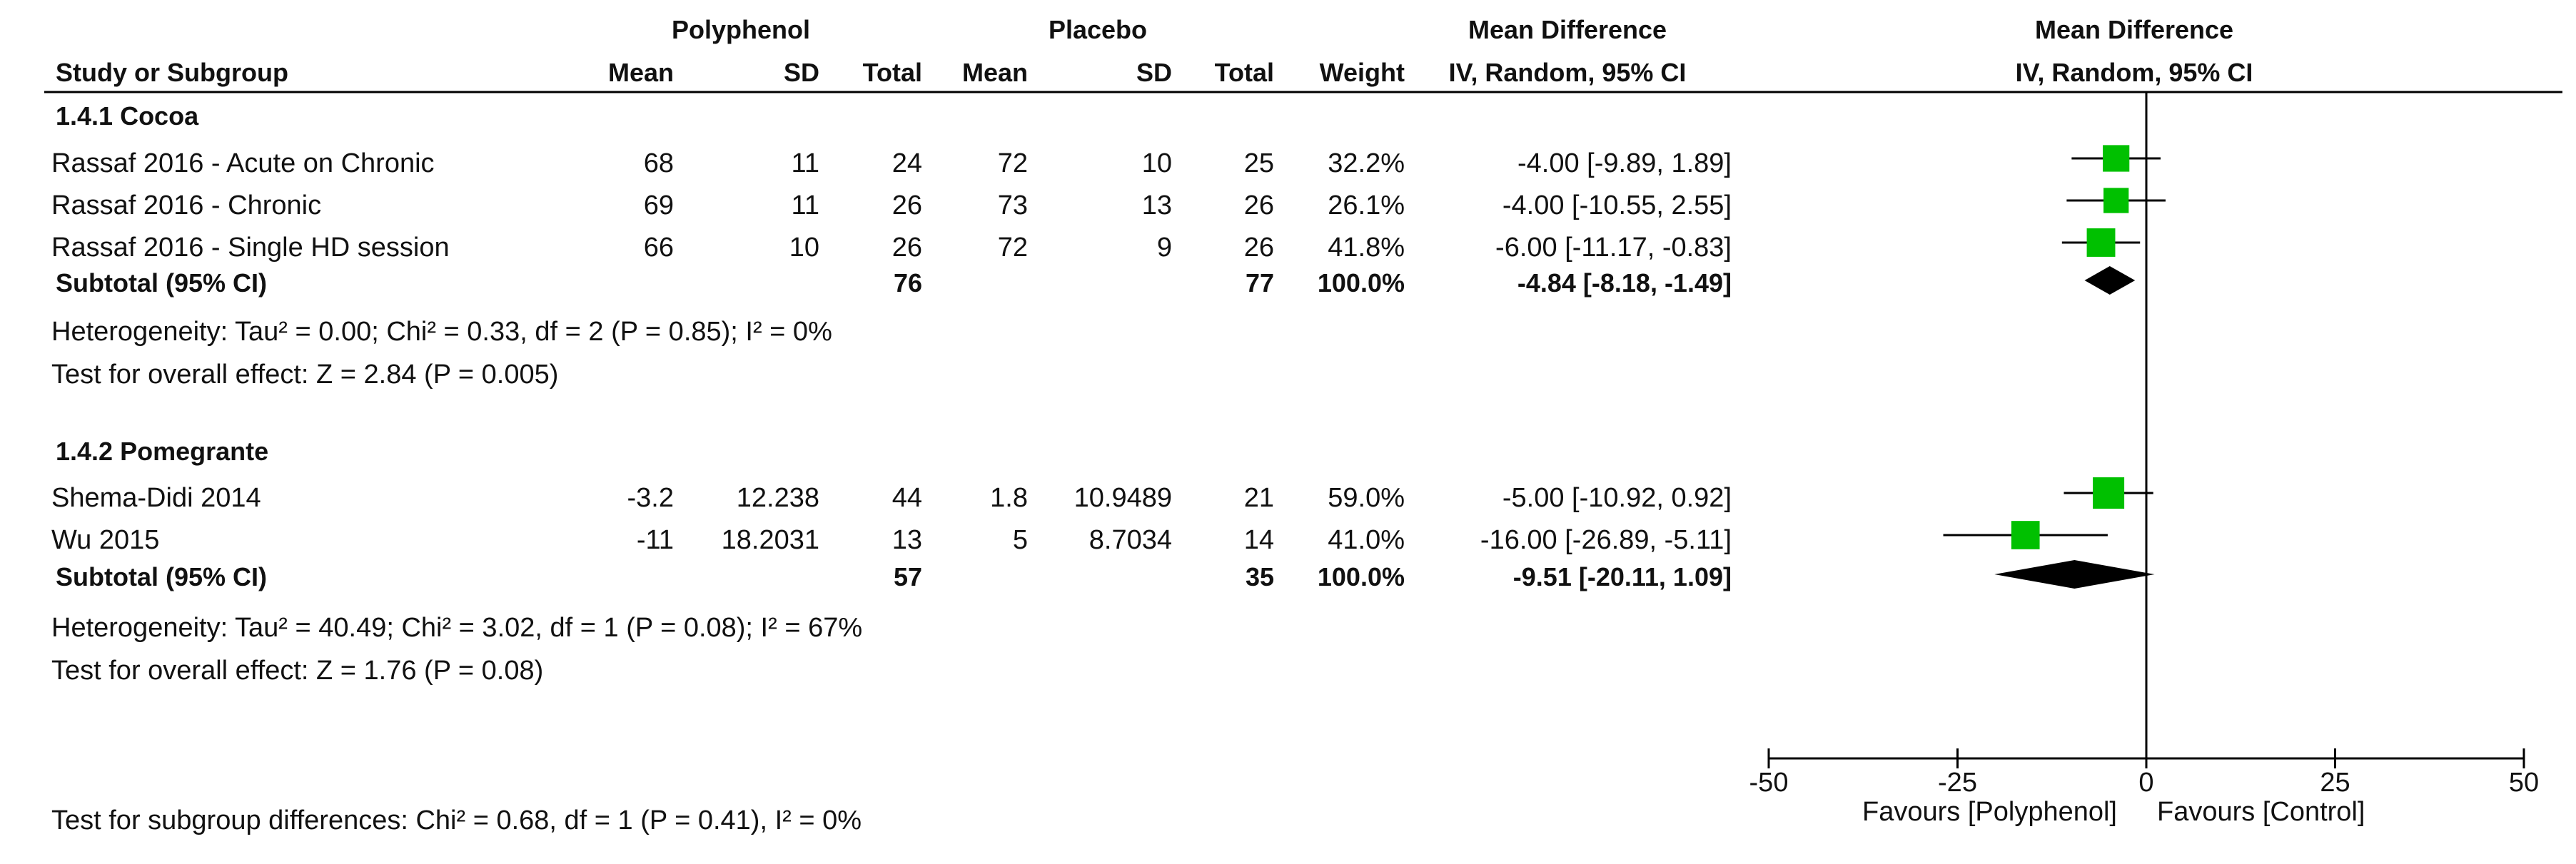  Describe the element at coordinates (770, 540) in the screenshot. I see `sd1-cell: 18.2031` at that location.